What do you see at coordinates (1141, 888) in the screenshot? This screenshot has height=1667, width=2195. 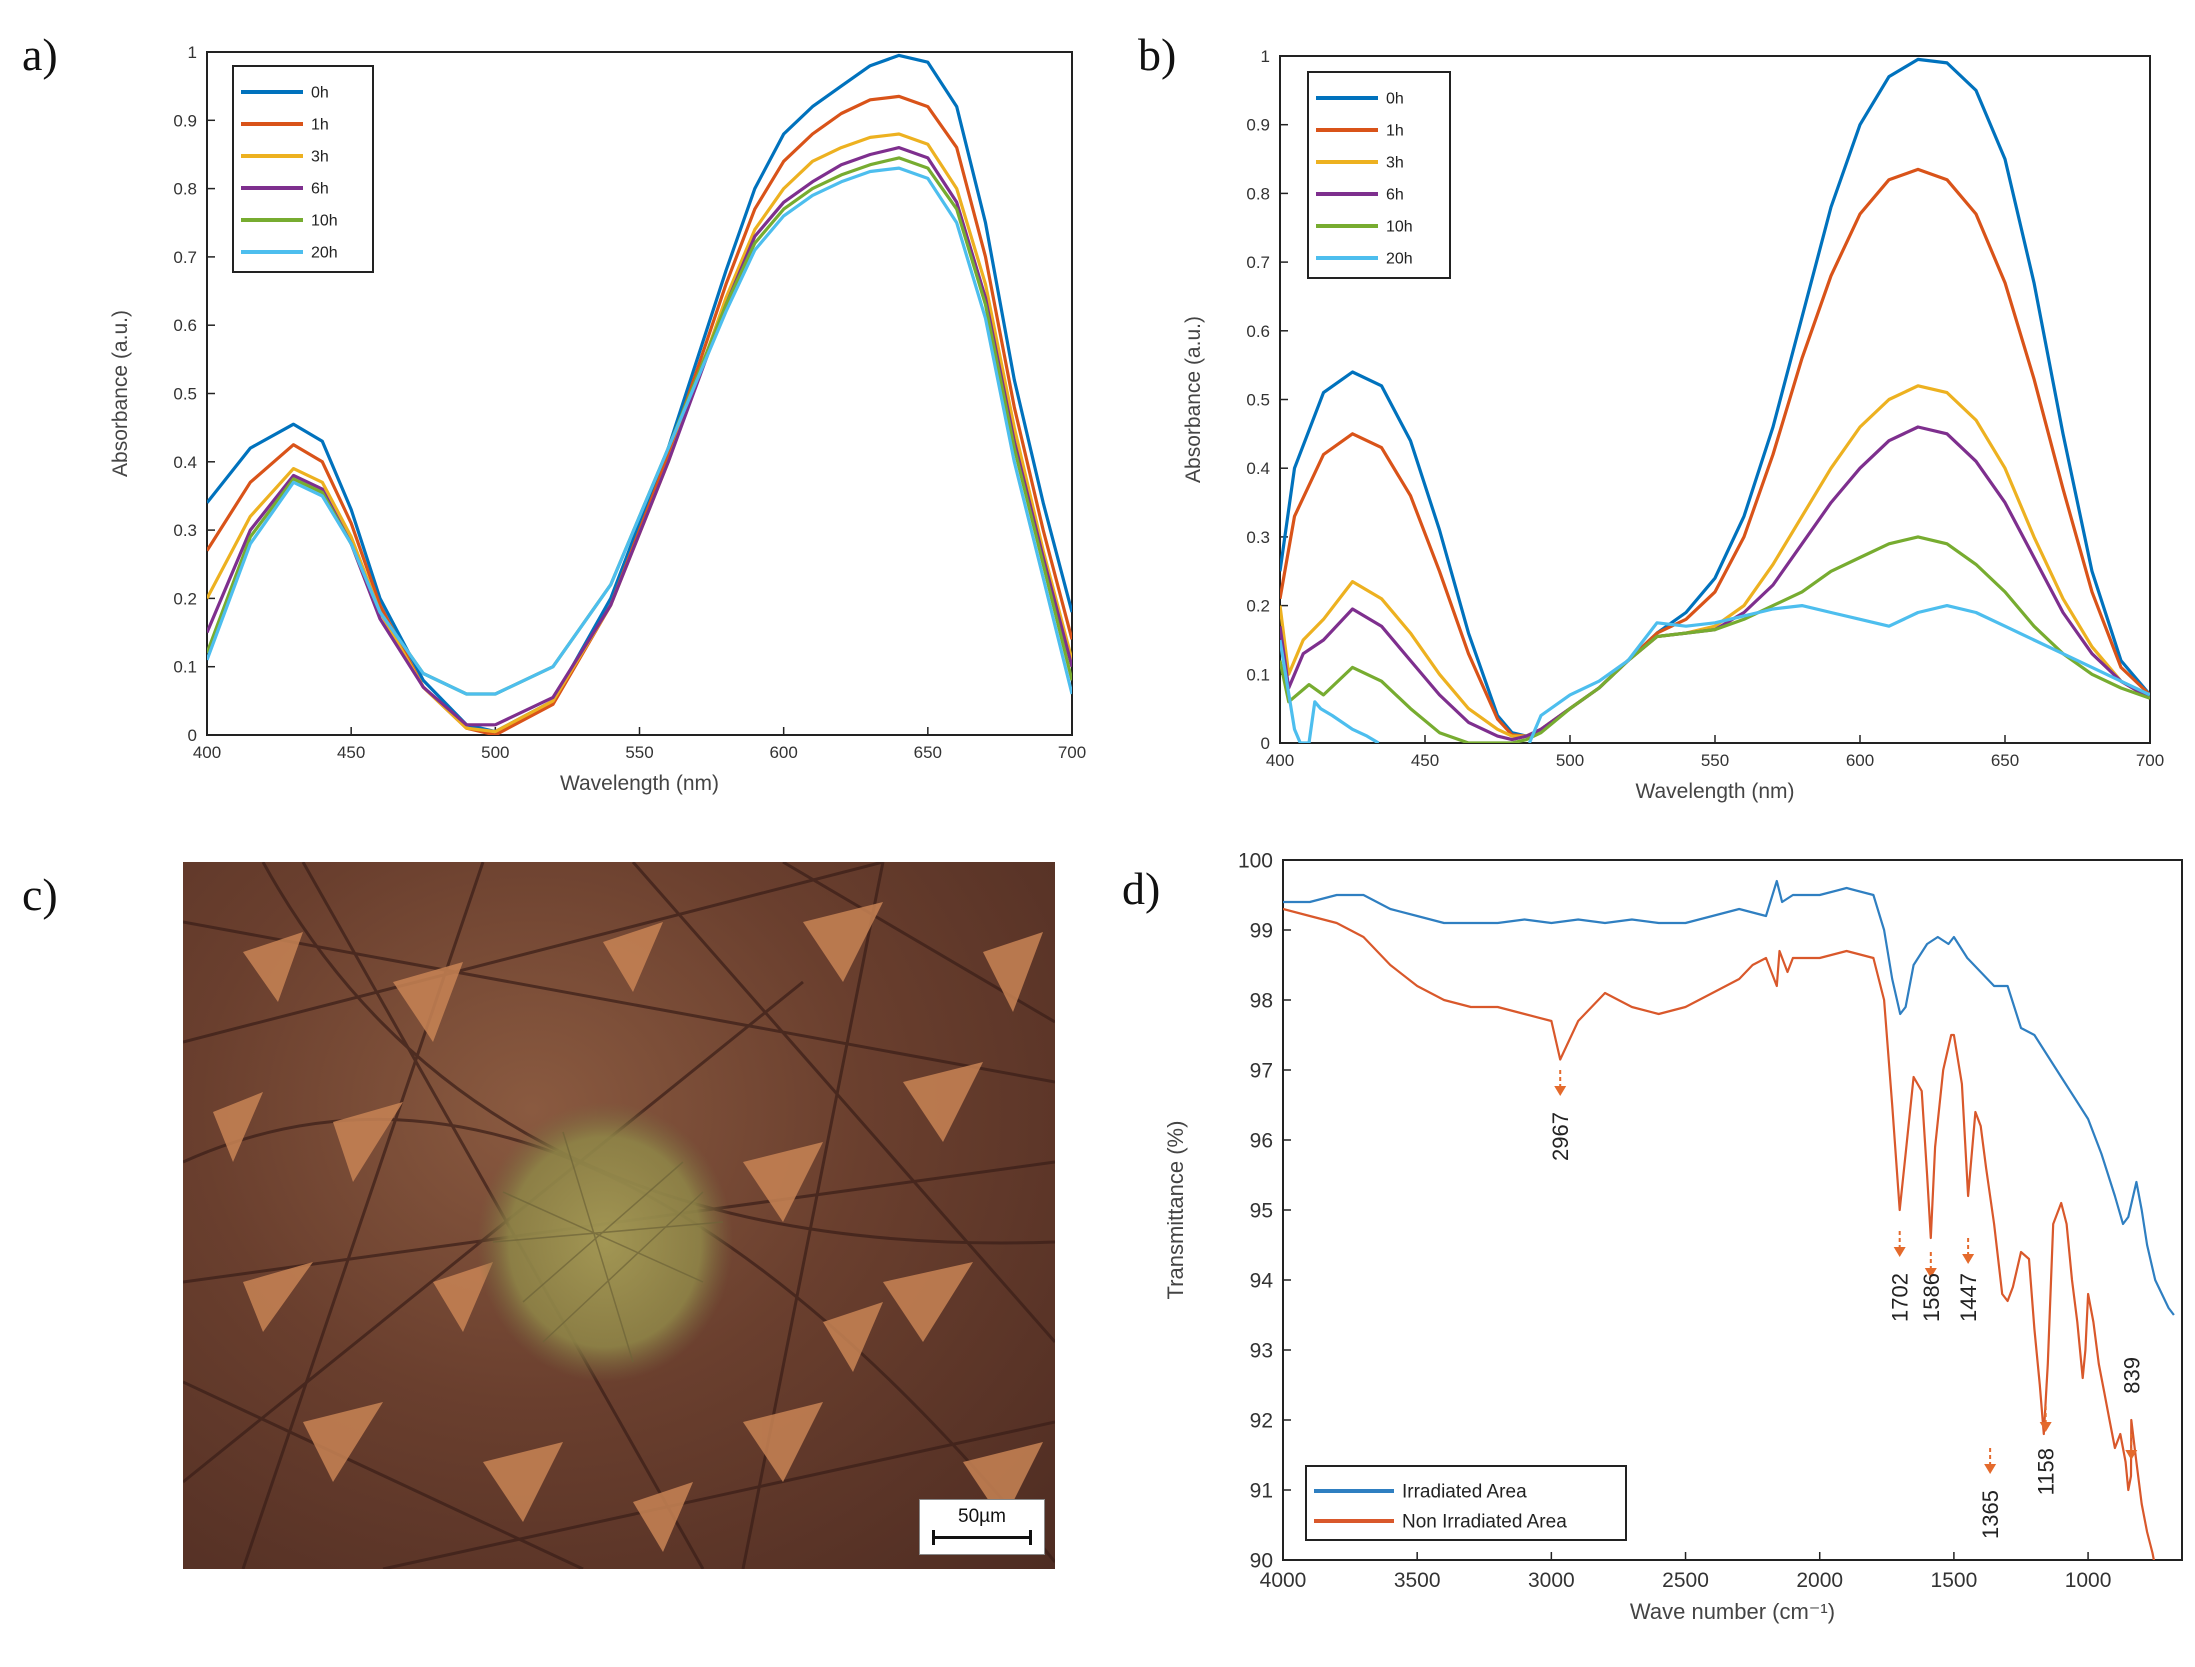 I see `panel-label-d: d)` at bounding box center [1141, 888].